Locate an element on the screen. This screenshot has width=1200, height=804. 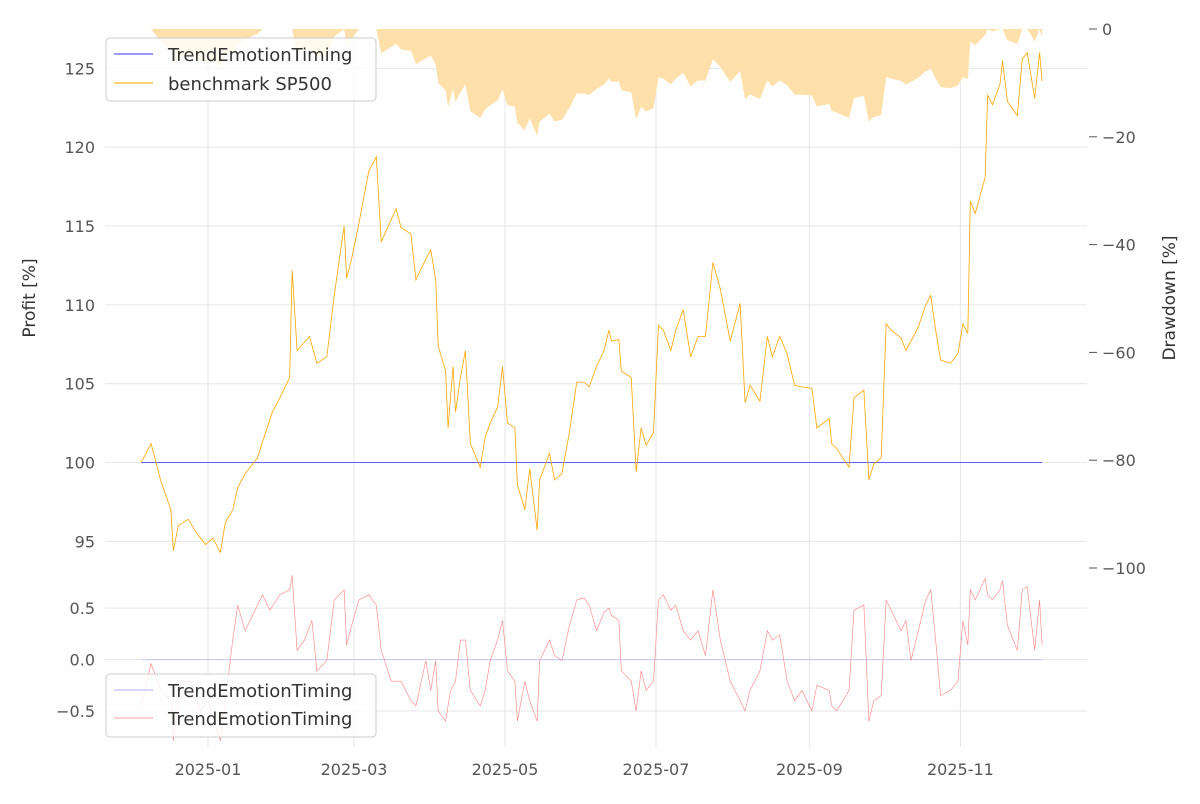
legend-label-strategy-zero: TrendEmotionTiming is located at coordinates (259, 691).